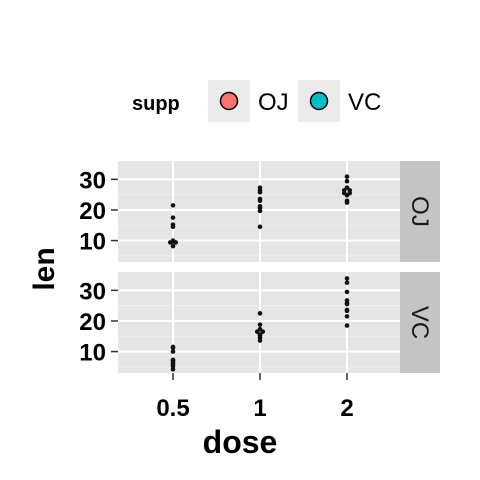 Image resolution: width=480 pixels, height=480 pixels. Describe the element at coordinates (339, 101) in the screenshot. I see `legend-item-vc: VC` at that location.